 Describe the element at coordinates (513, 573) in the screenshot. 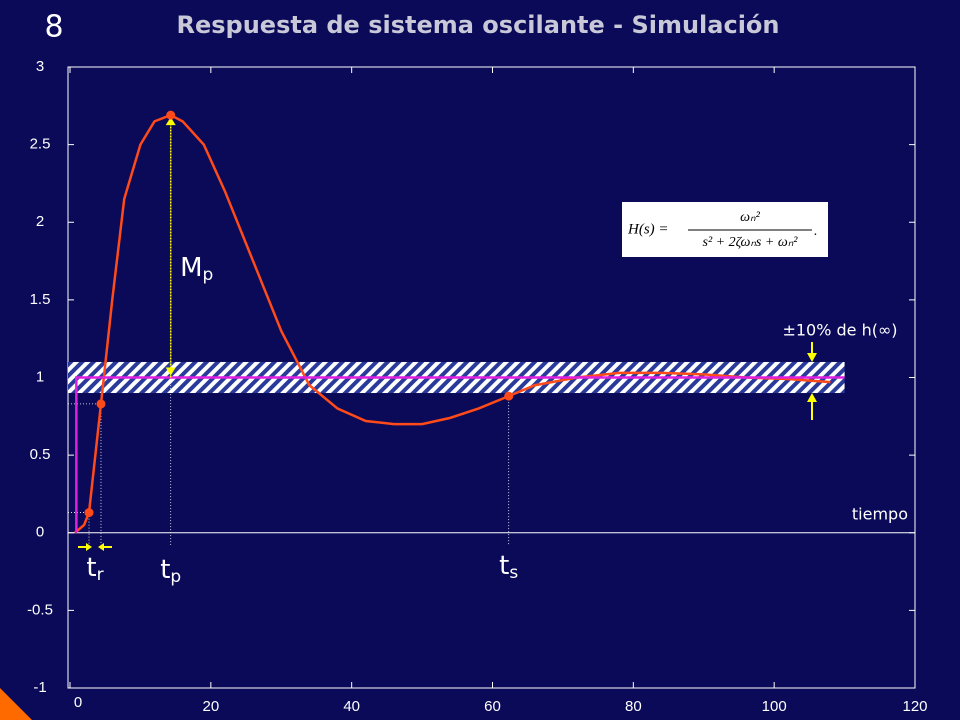

I see `annotation-sub: s` at that location.